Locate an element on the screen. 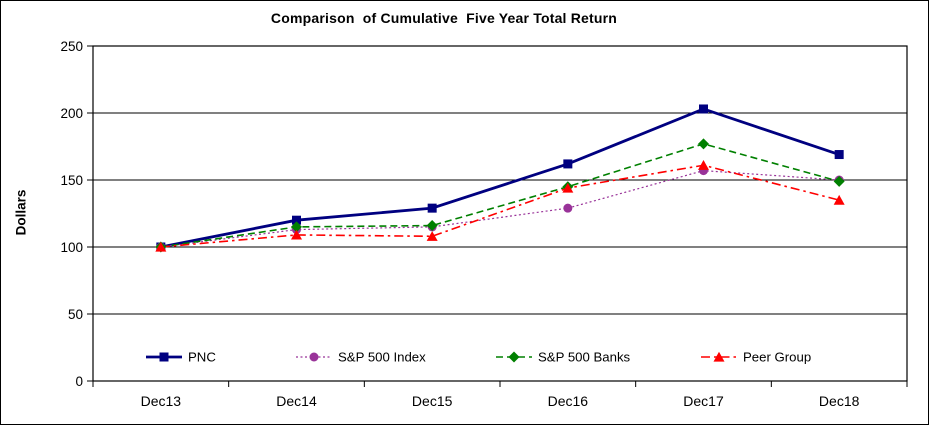 This screenshot has width=929, height=425. x-axis-label-dec17: Dec17 is located at coordinates (703, 401).